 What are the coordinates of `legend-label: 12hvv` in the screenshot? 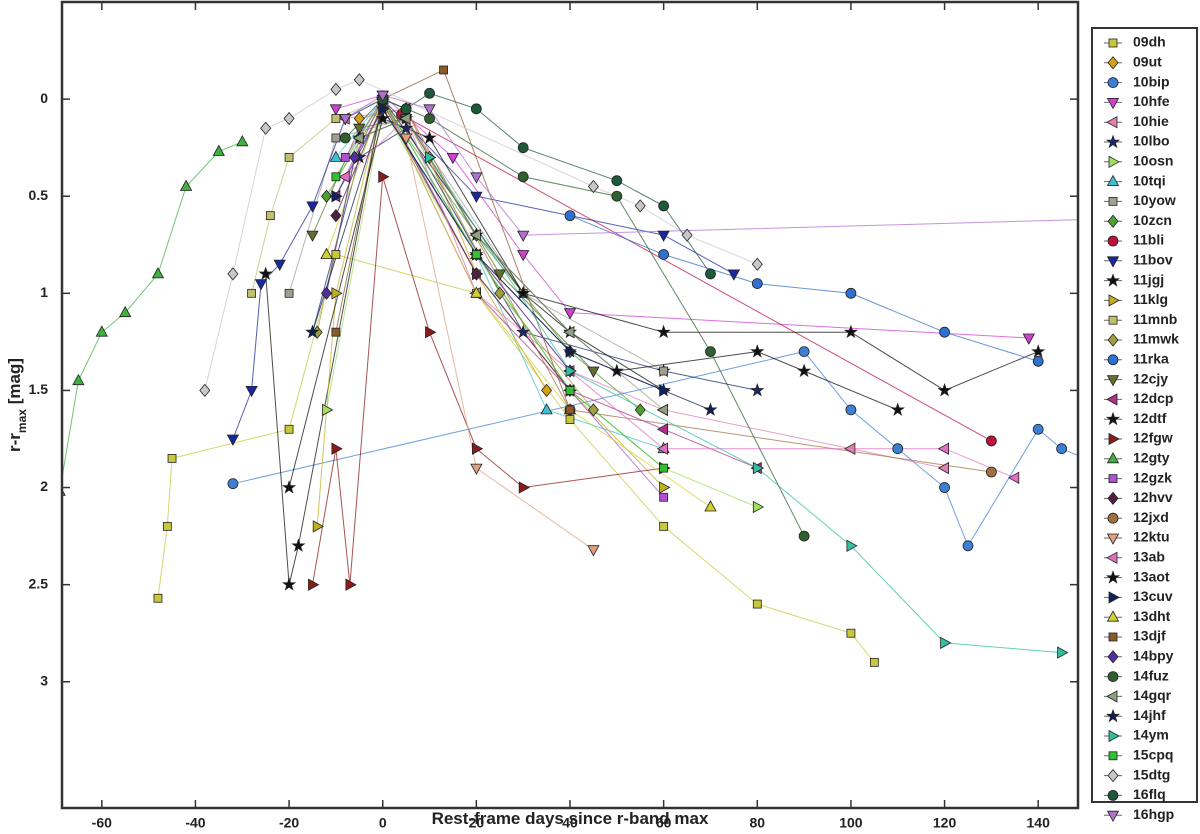 It's located at (1153, 497).